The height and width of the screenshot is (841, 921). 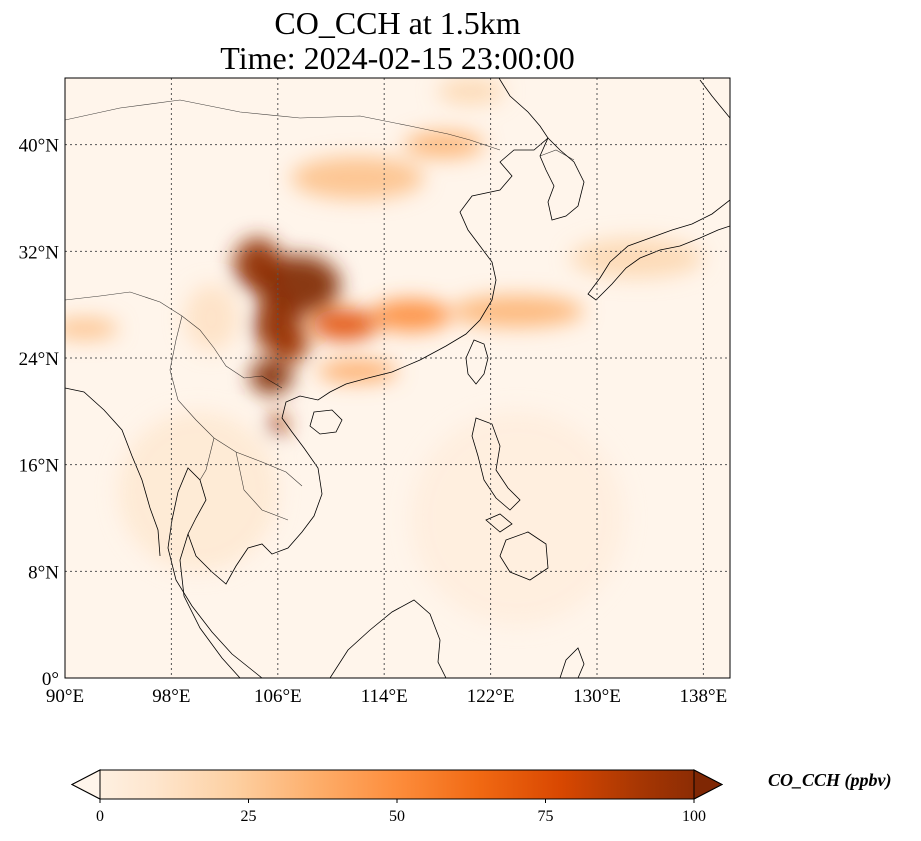 What do you see at coordinates (708, 784) in the screenshot?
I see `colorbar-max-extend` at bounding box center [708, 784].